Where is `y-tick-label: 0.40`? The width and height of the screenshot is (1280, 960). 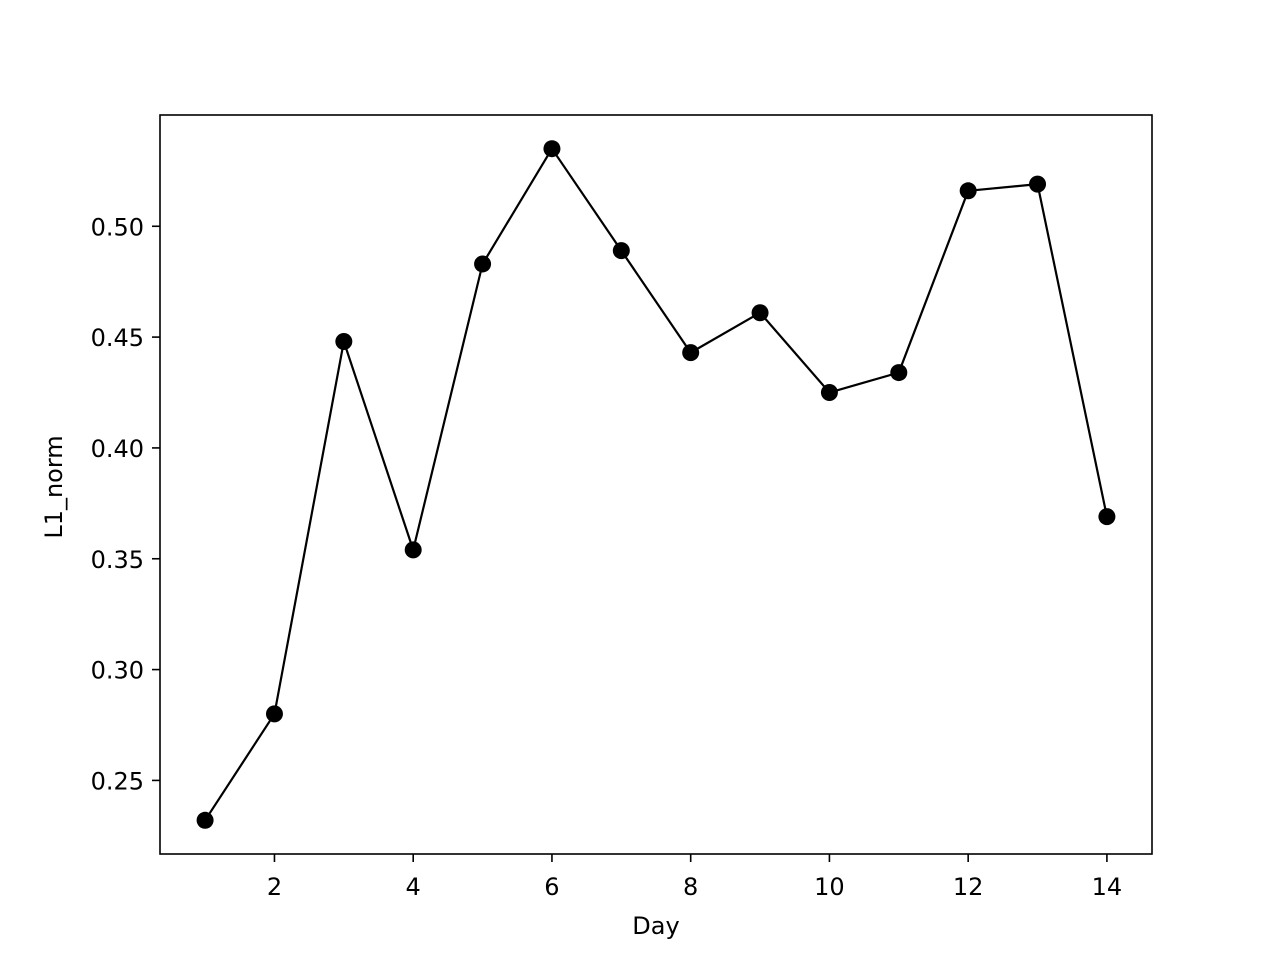
y-tick-label: 0.40 is located at coordinates (117, 449).